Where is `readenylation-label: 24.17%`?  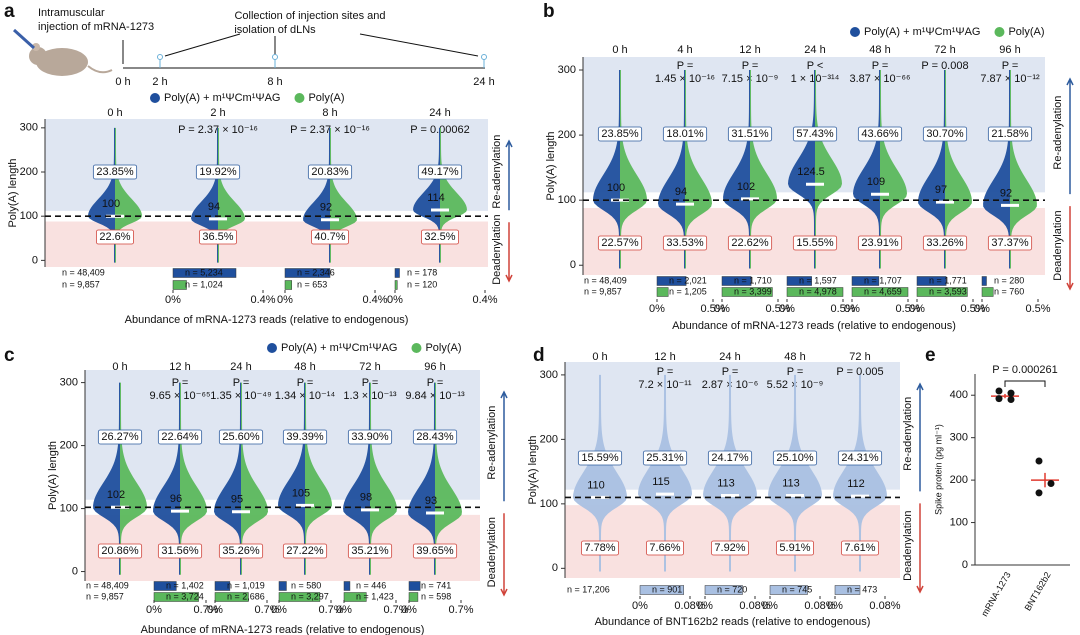 readenylation-label: 24.17% is located at coordinates (730, 458).